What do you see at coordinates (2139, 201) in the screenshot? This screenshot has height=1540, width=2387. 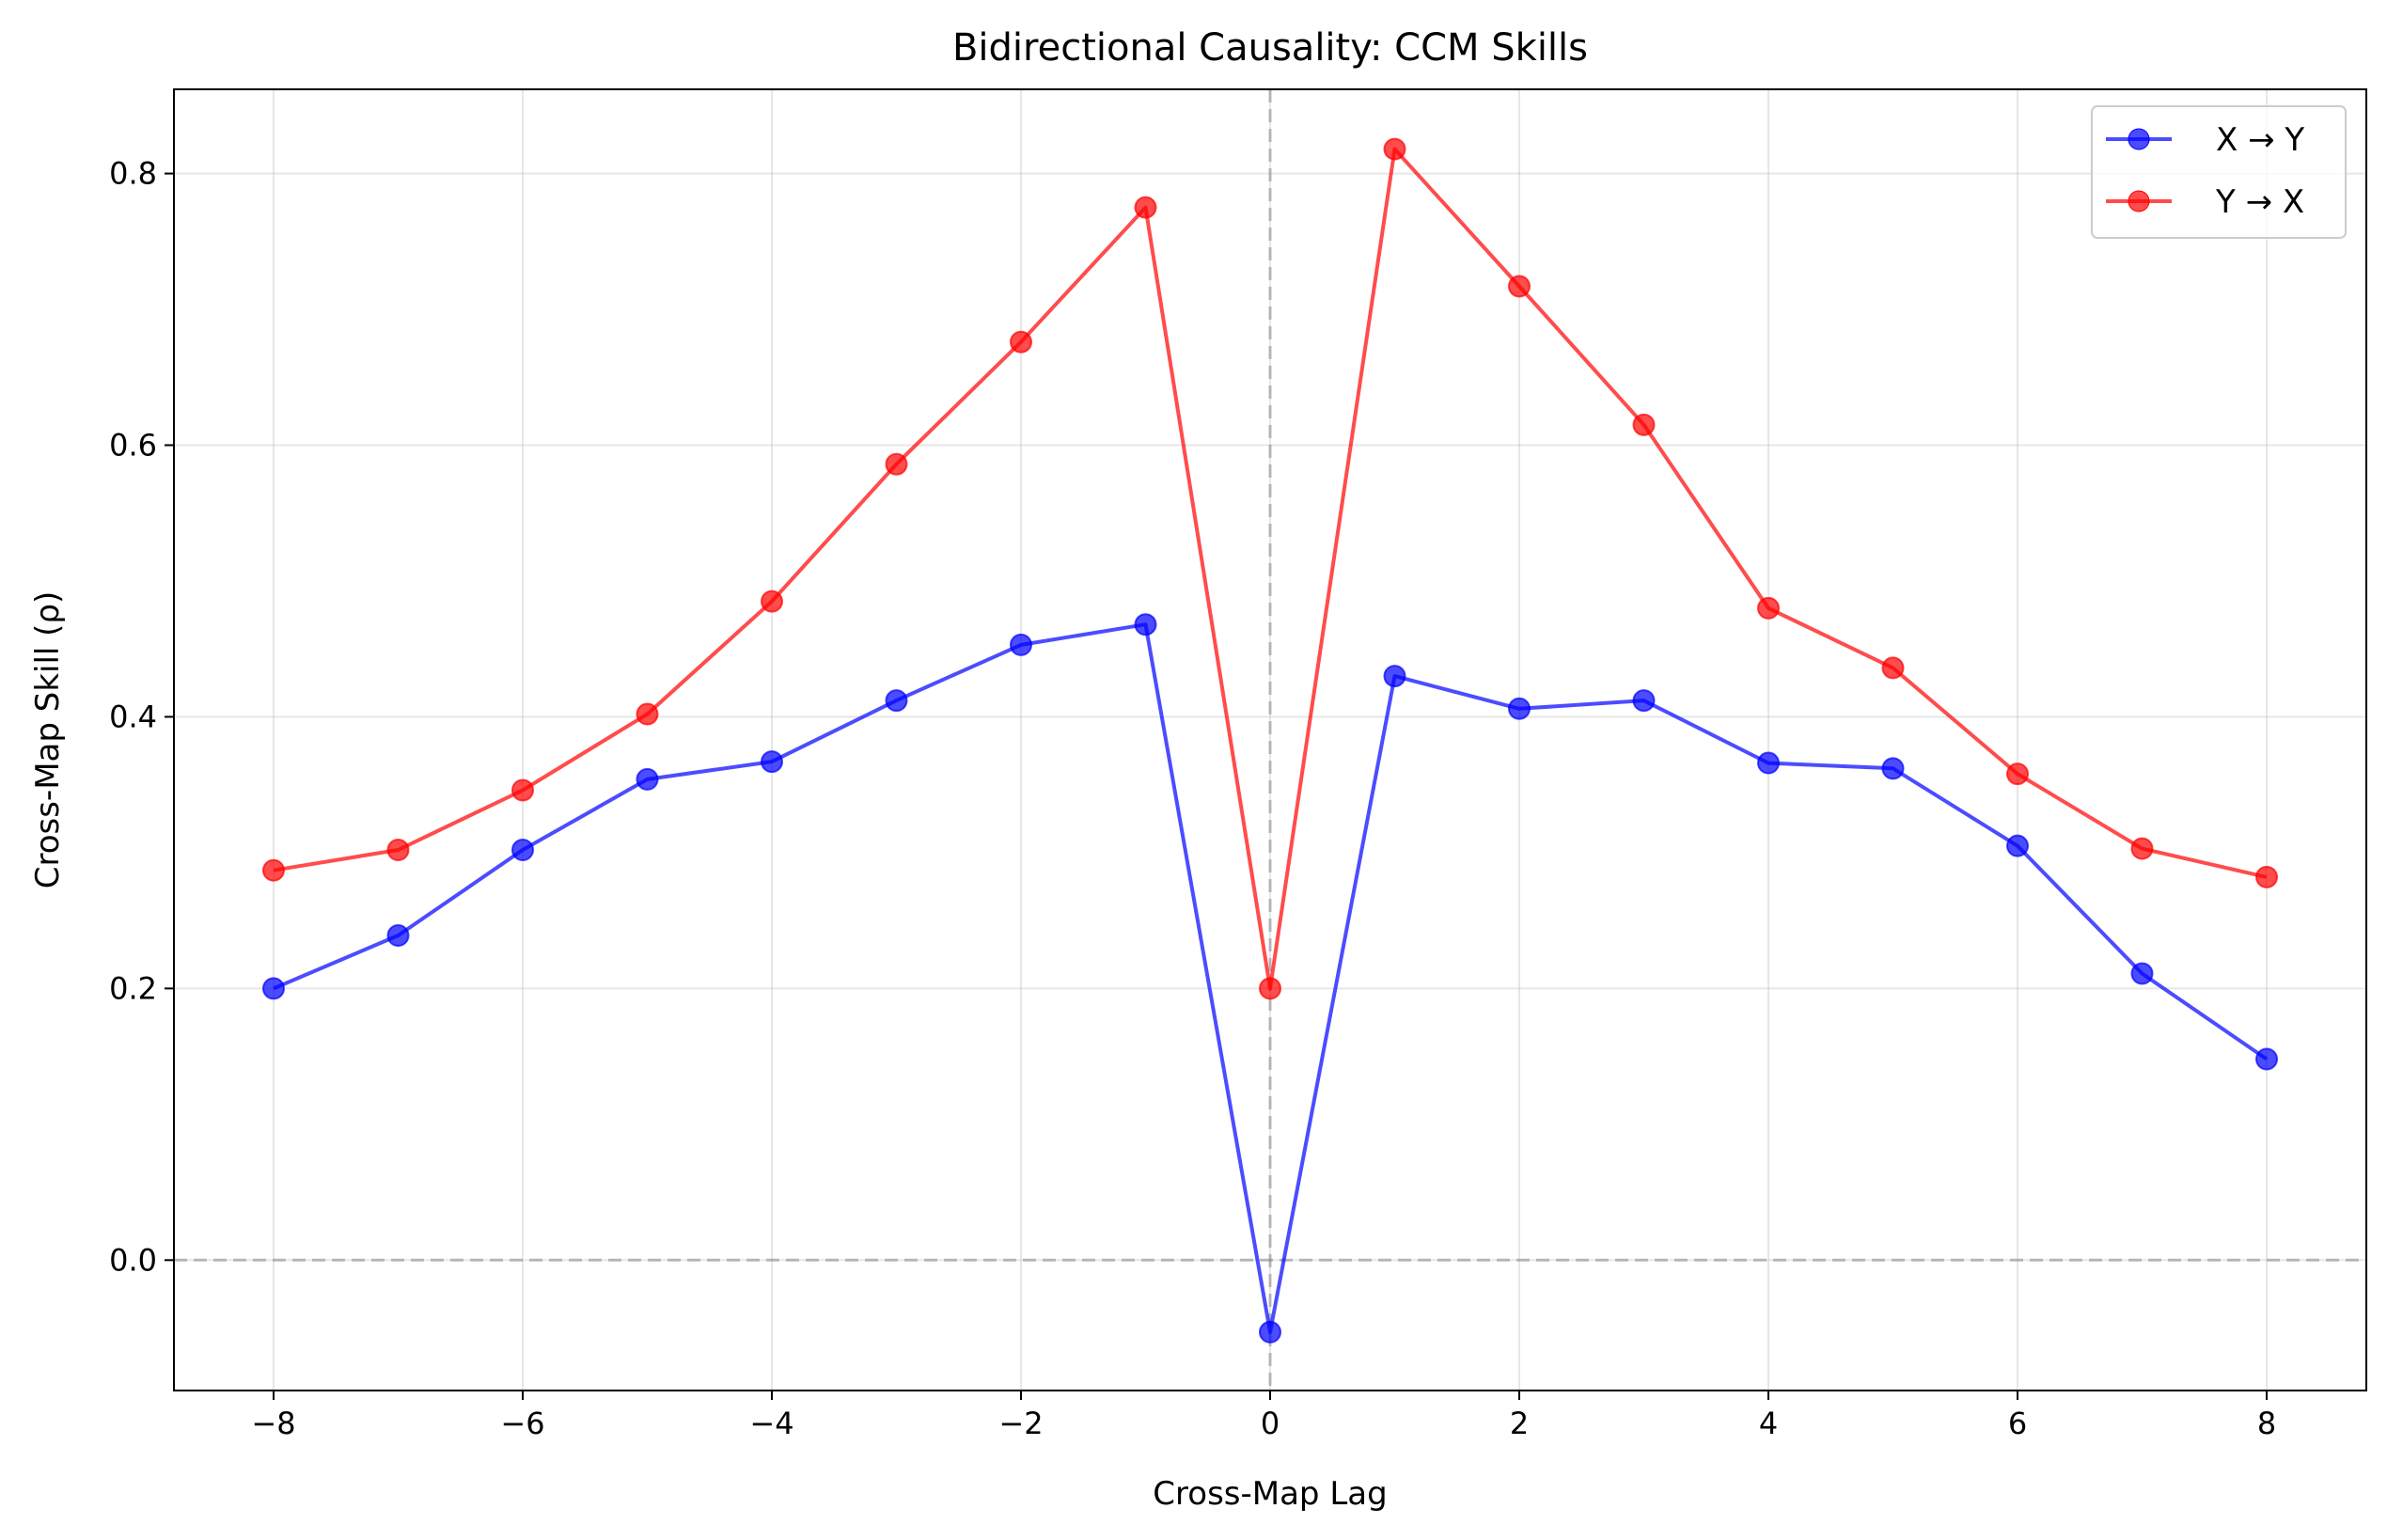 I see `legend-marker-y-to-x` at bounding box center [2139, 201].